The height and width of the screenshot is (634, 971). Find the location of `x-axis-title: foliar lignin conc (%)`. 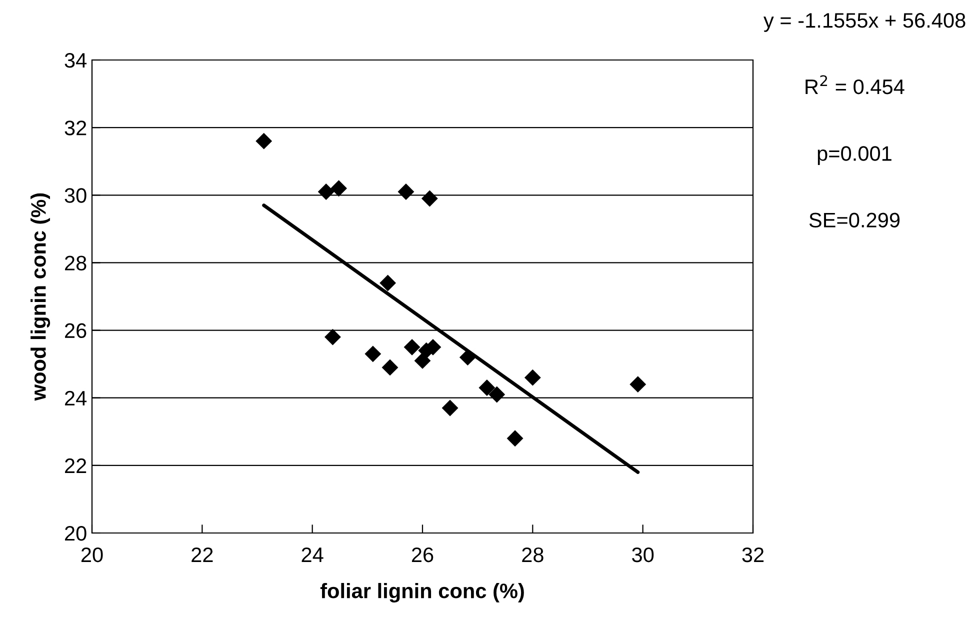

x-axis-title: foliar lignin conc (%) is located at coordinates (422, 592).